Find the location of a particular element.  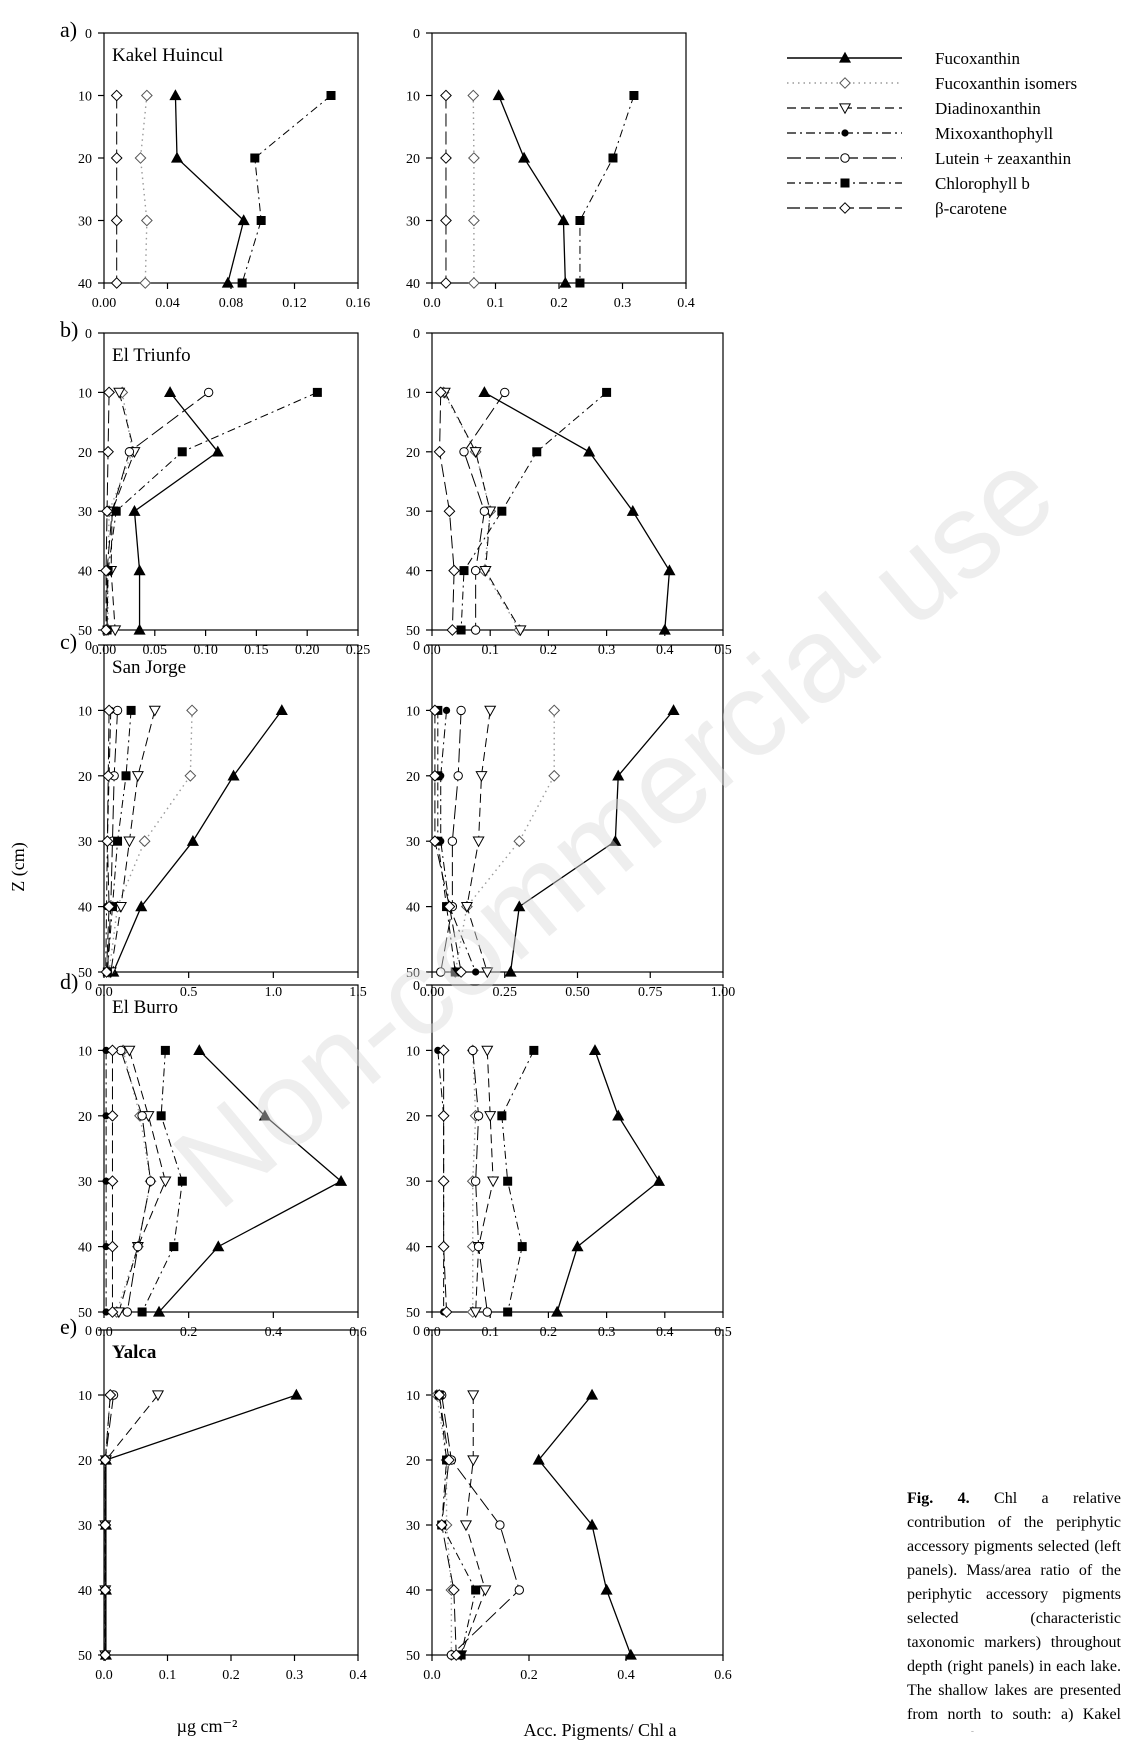

x-tick-label: 0.00 is located at coordinates (104, 303).